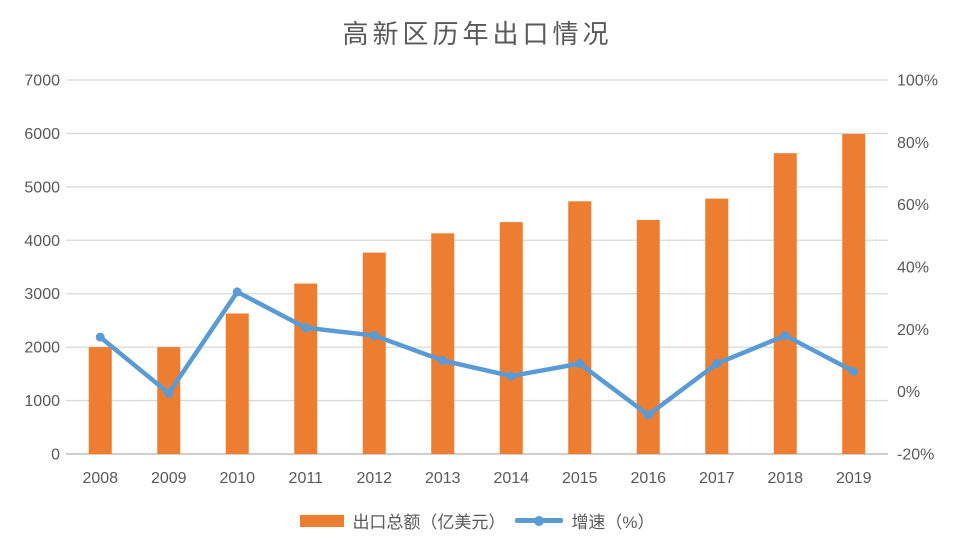 This screenshot has height=552, width=955. Describe the element at coordinates (237, 478) in the screenshot. I see `x-tick-label: 2010` at that location.